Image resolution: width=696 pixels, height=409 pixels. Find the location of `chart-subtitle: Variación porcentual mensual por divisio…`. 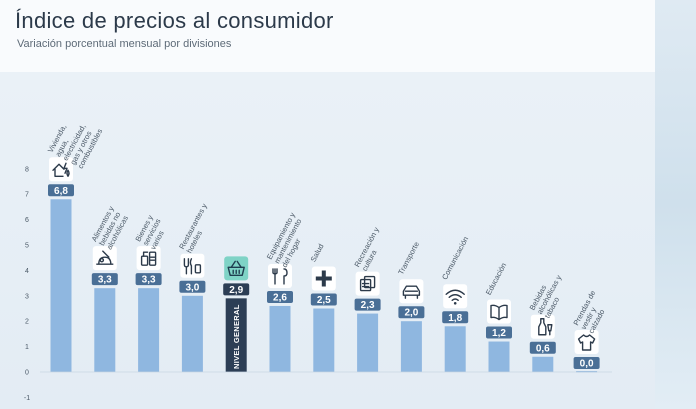

chart-subtitle: Variación porcentual mensual por divisio… is located at coordinates (124, 44).